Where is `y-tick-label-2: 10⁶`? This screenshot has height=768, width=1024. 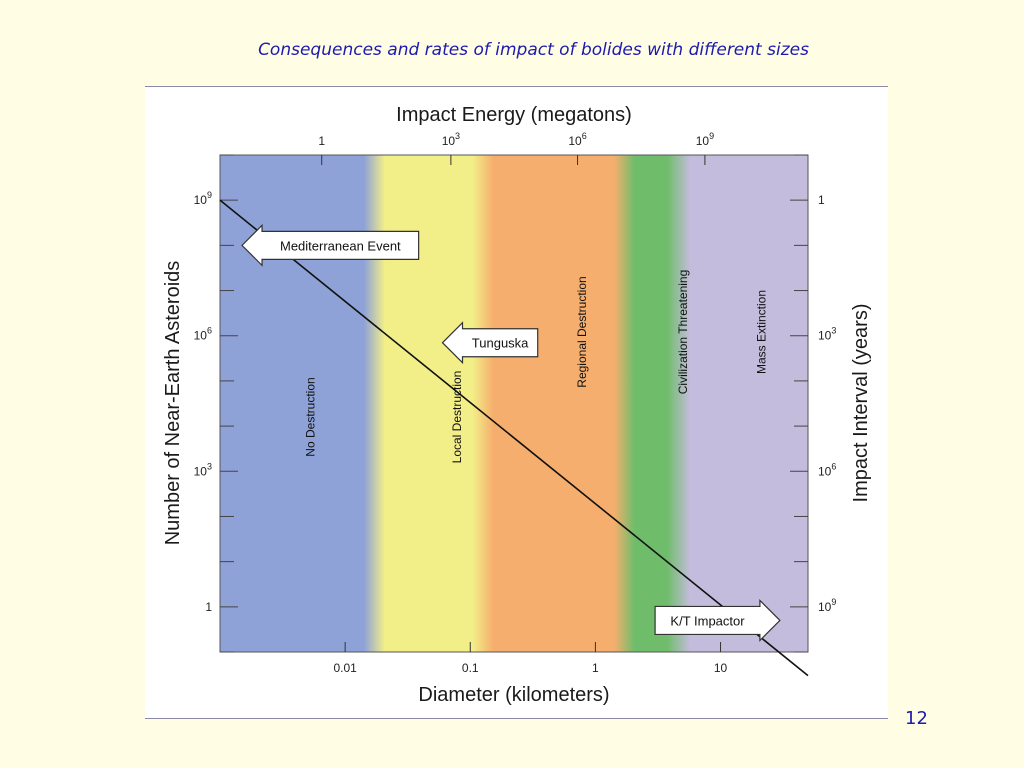
y-tick-label-2: 10⁶ is located at coordinates (203, 334).